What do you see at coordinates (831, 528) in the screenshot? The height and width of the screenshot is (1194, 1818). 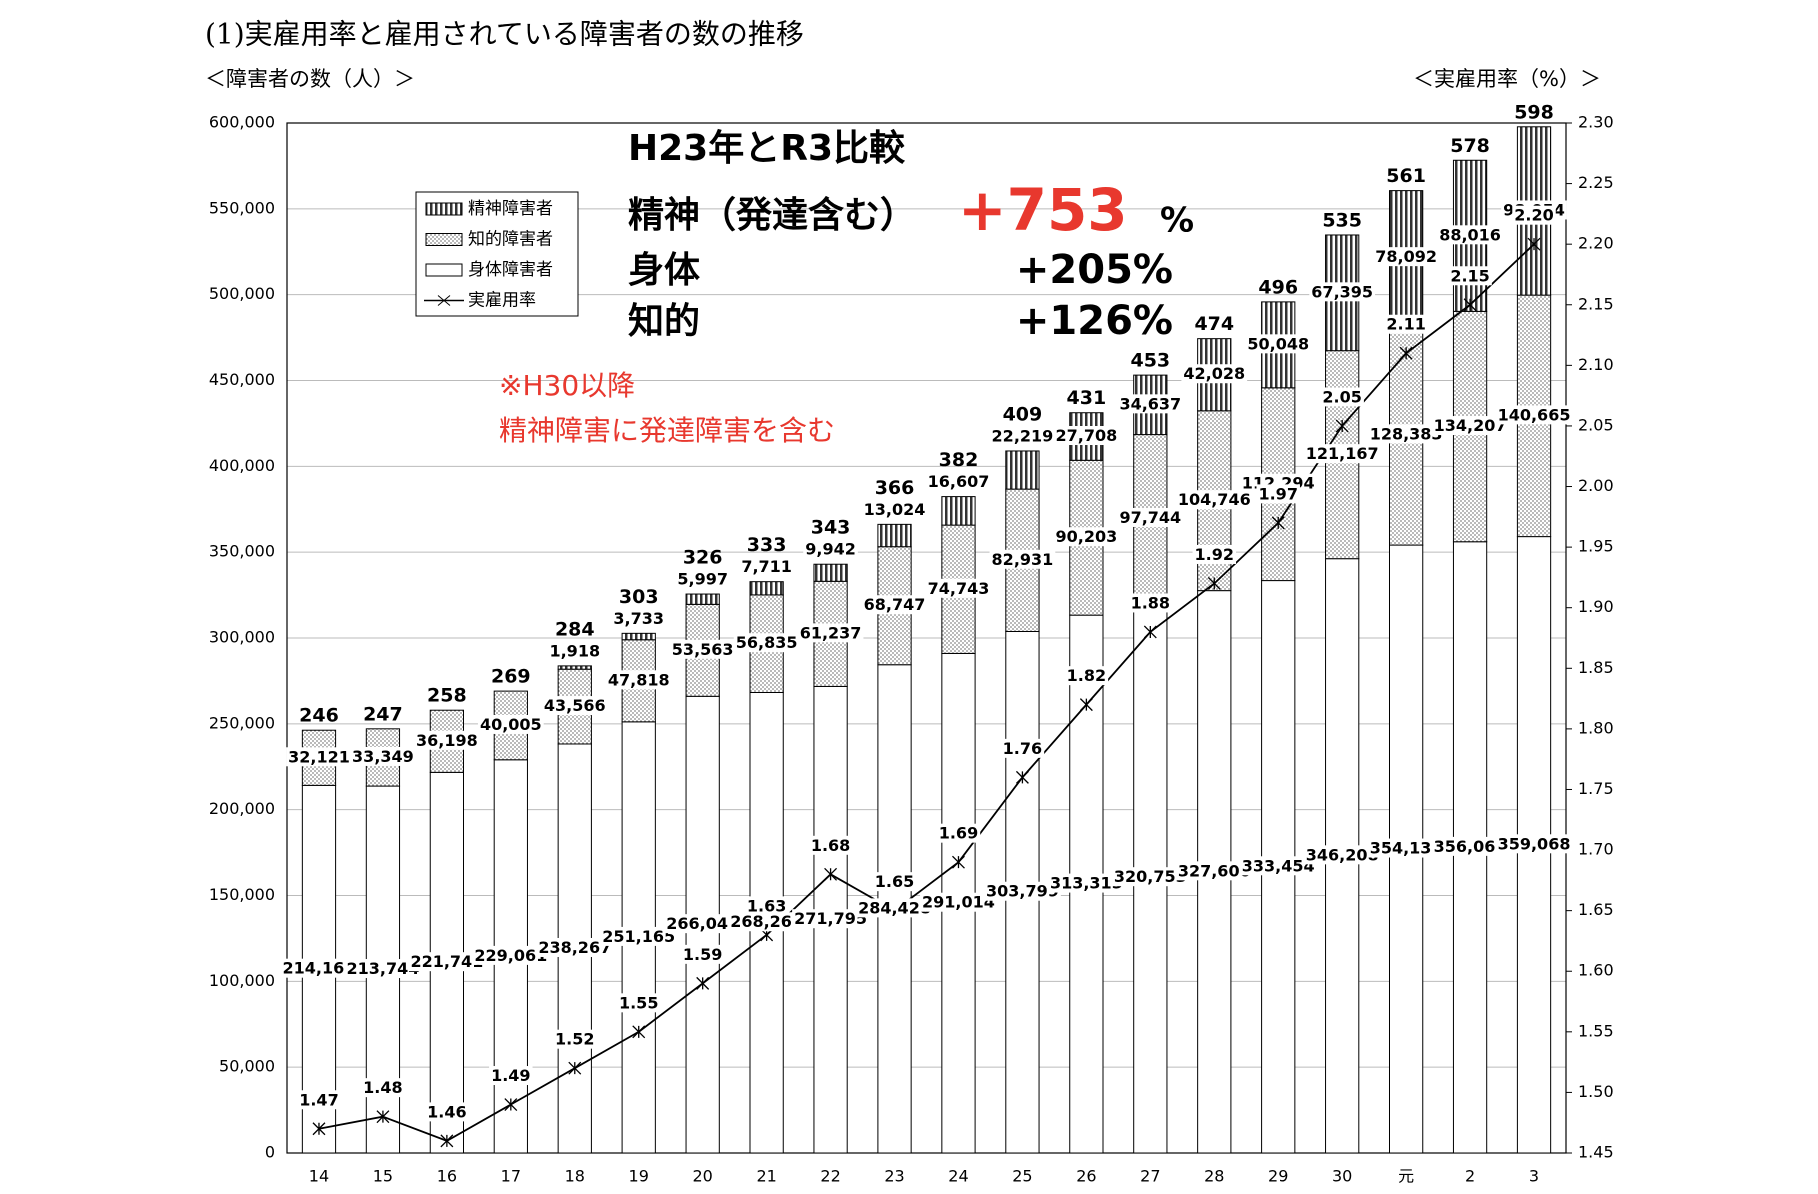 I see `total-label: 343` at bounding box center [831, 528].